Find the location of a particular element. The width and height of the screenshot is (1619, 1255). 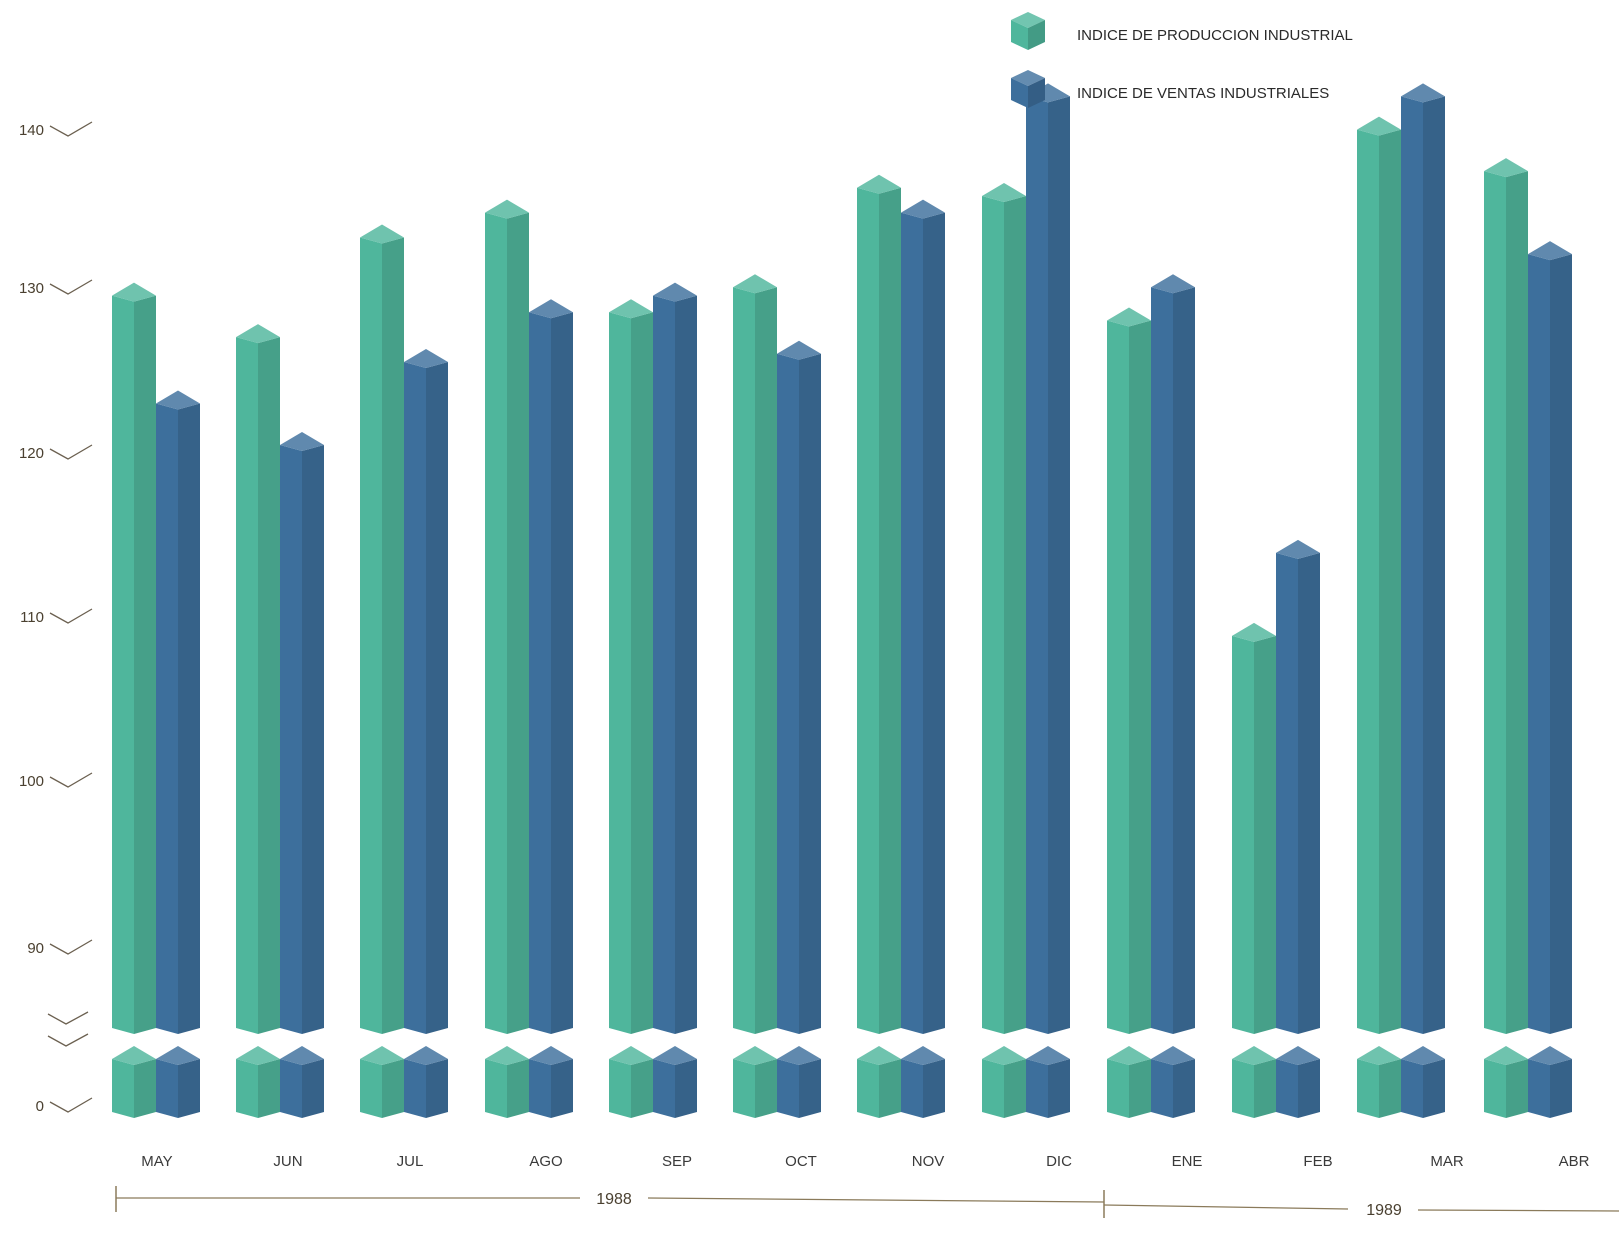

x-tick-label: SEP is located at coordinates (677, 1161).